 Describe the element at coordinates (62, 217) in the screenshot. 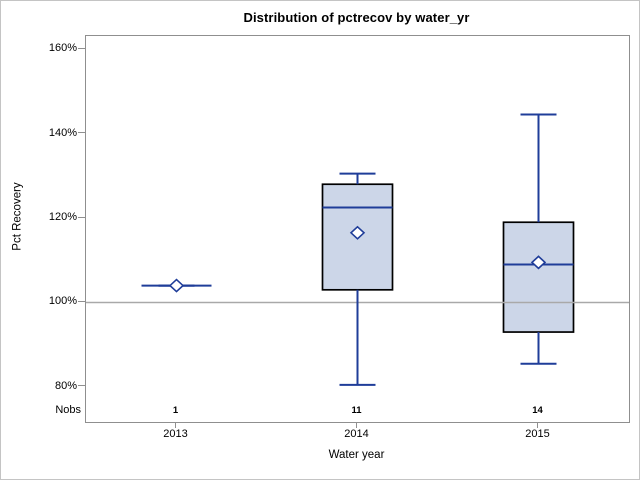

I see `y-tick-label: 120%` at that location.